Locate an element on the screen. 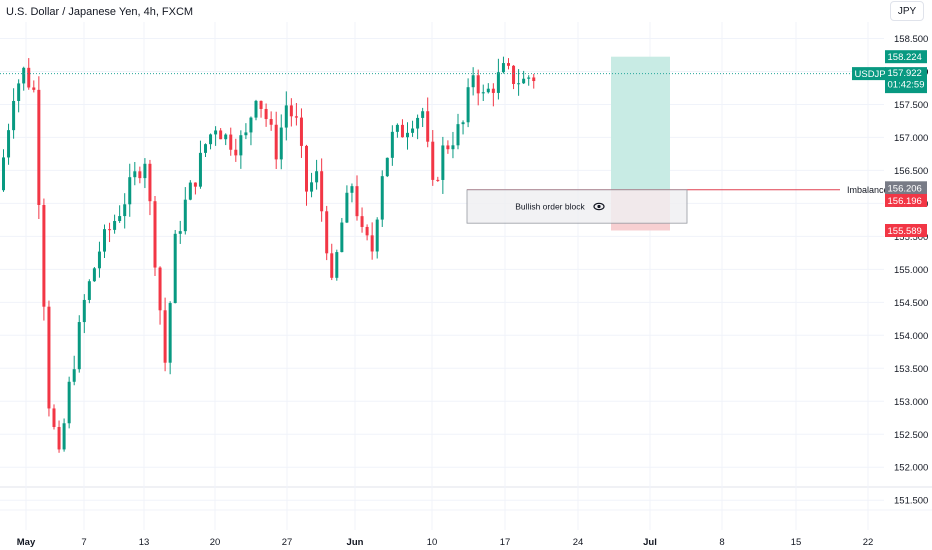 The width and height of the screenshot is (932, 550). y-tick-label: 158.500 is located at coordinates (911, 39).